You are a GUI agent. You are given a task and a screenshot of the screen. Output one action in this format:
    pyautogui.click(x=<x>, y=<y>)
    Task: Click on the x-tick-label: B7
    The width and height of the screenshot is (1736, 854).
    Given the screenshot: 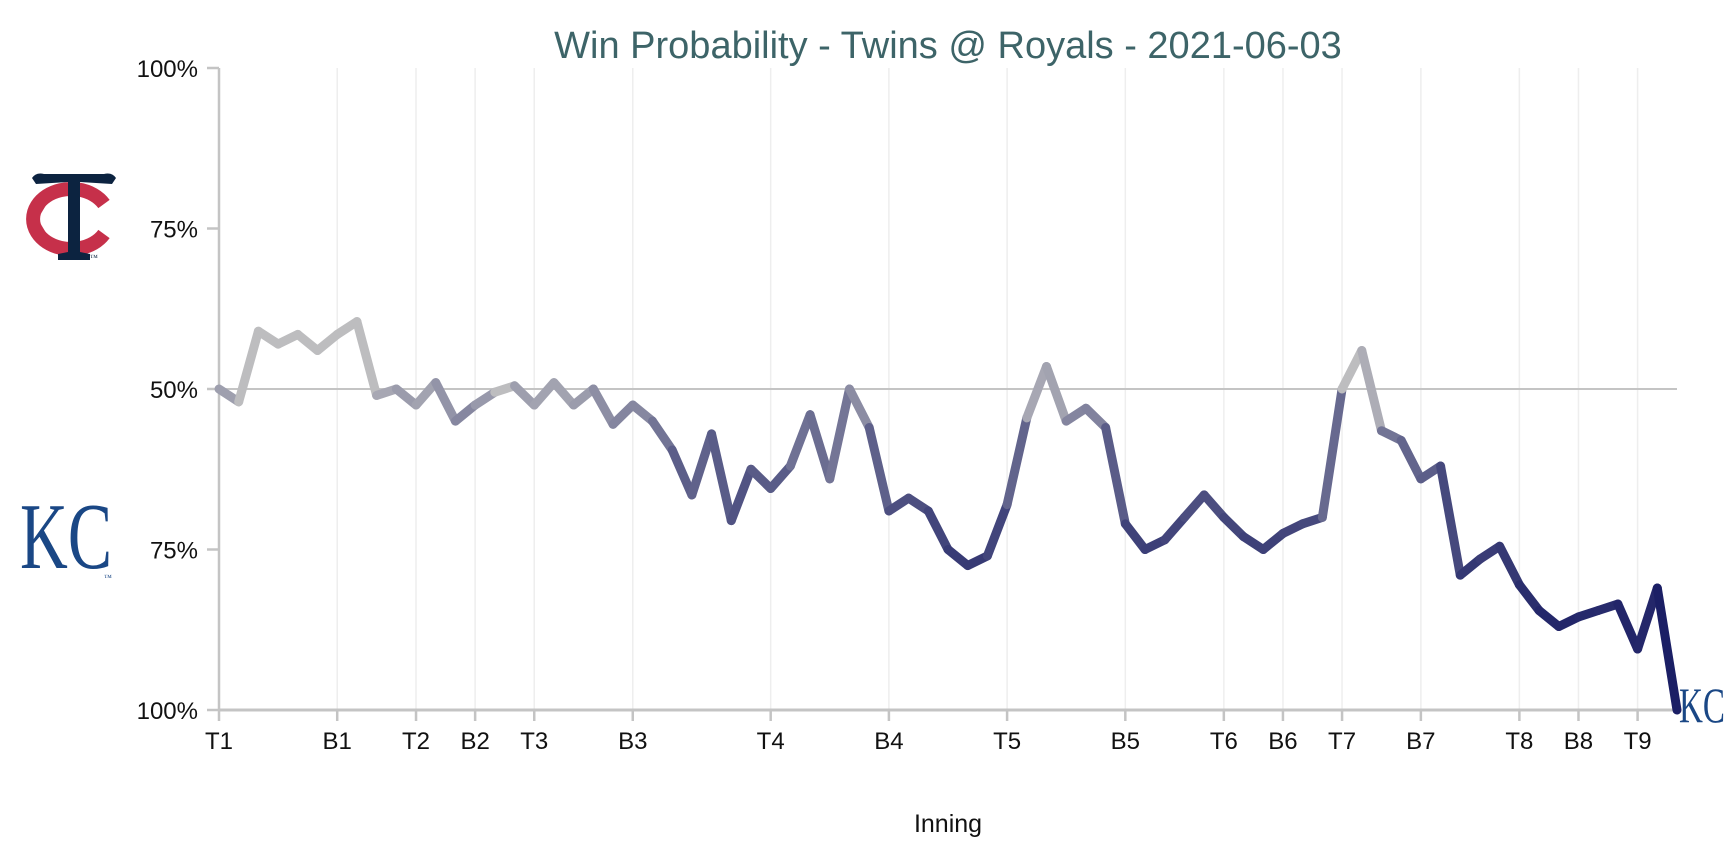 What is the action you would take?
    pyautogui.click(x=1420, y=741)
    